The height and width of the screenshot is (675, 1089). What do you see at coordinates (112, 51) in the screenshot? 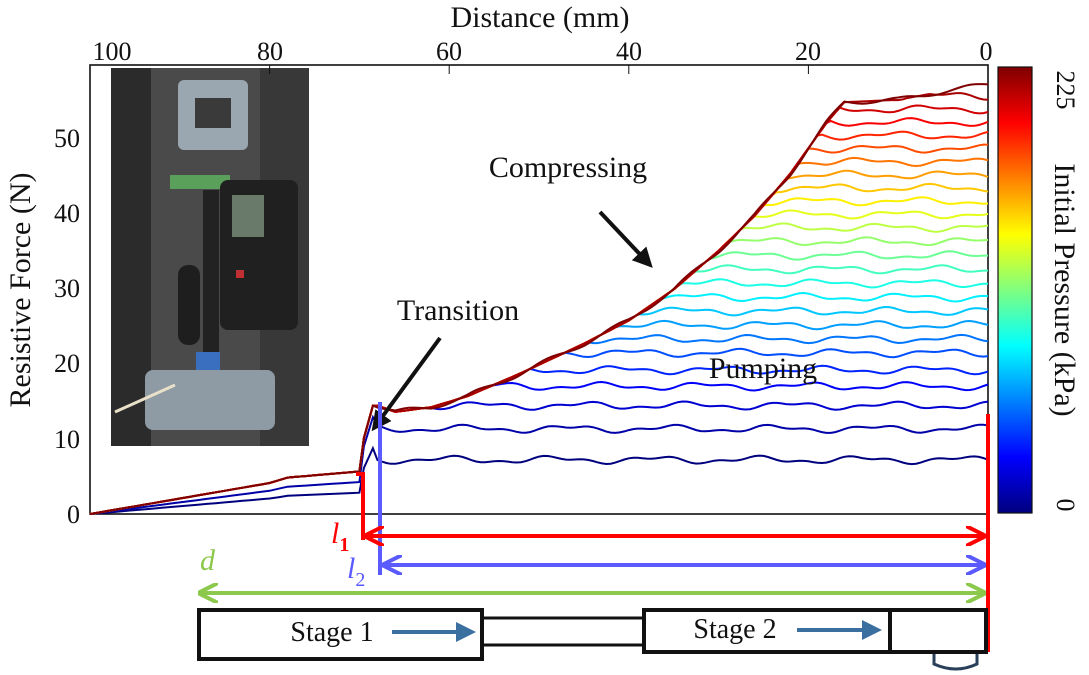
I see `x-tick-100: 100` at bounding box center [112, 51].